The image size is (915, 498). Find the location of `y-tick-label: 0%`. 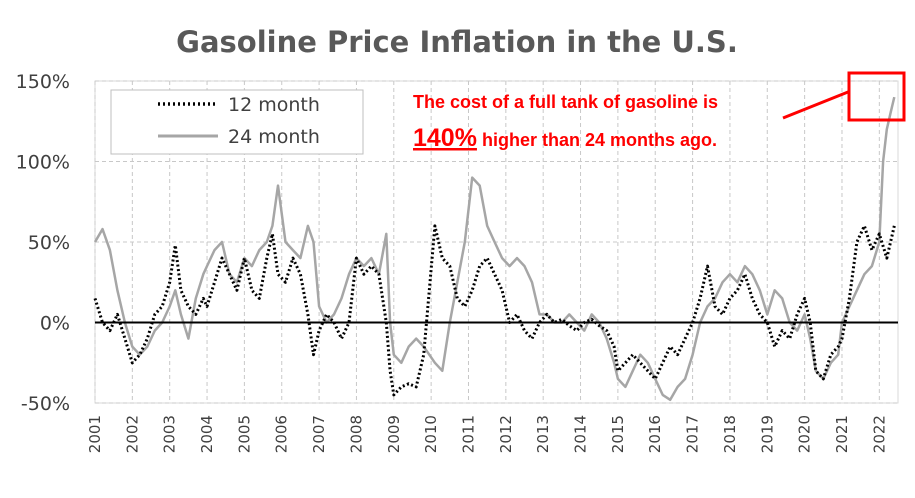

y-tick-label: 0% is located at coordinates (55, 324).